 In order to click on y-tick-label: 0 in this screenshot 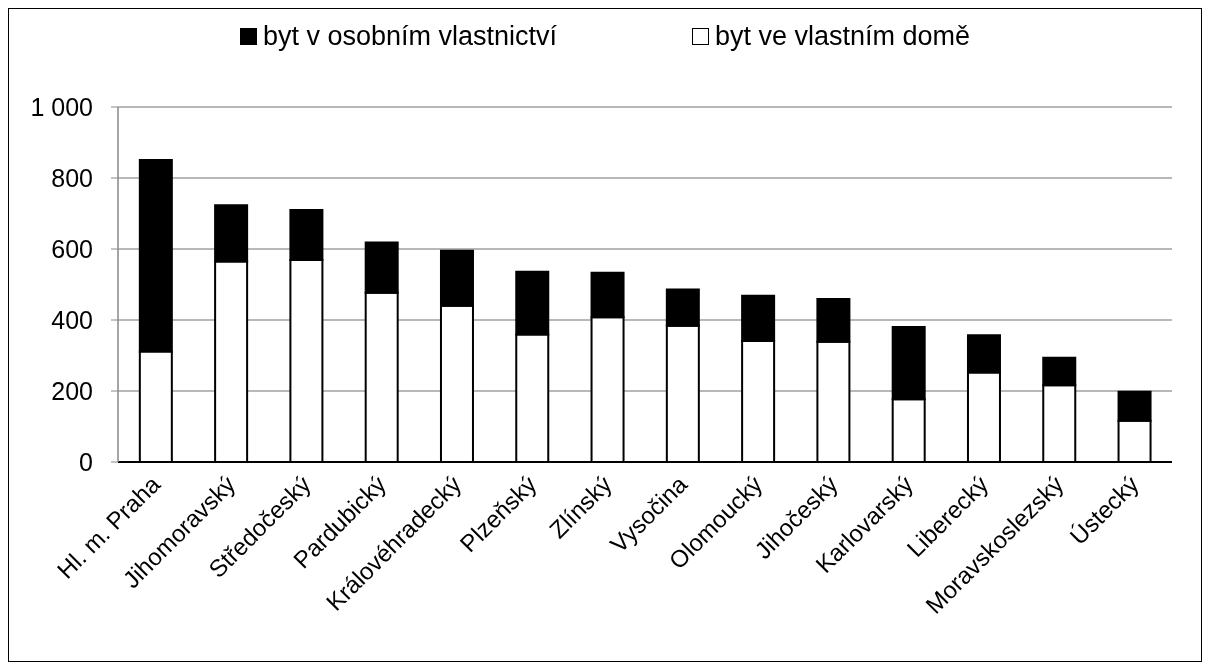, I will do `click(86, 461)`.